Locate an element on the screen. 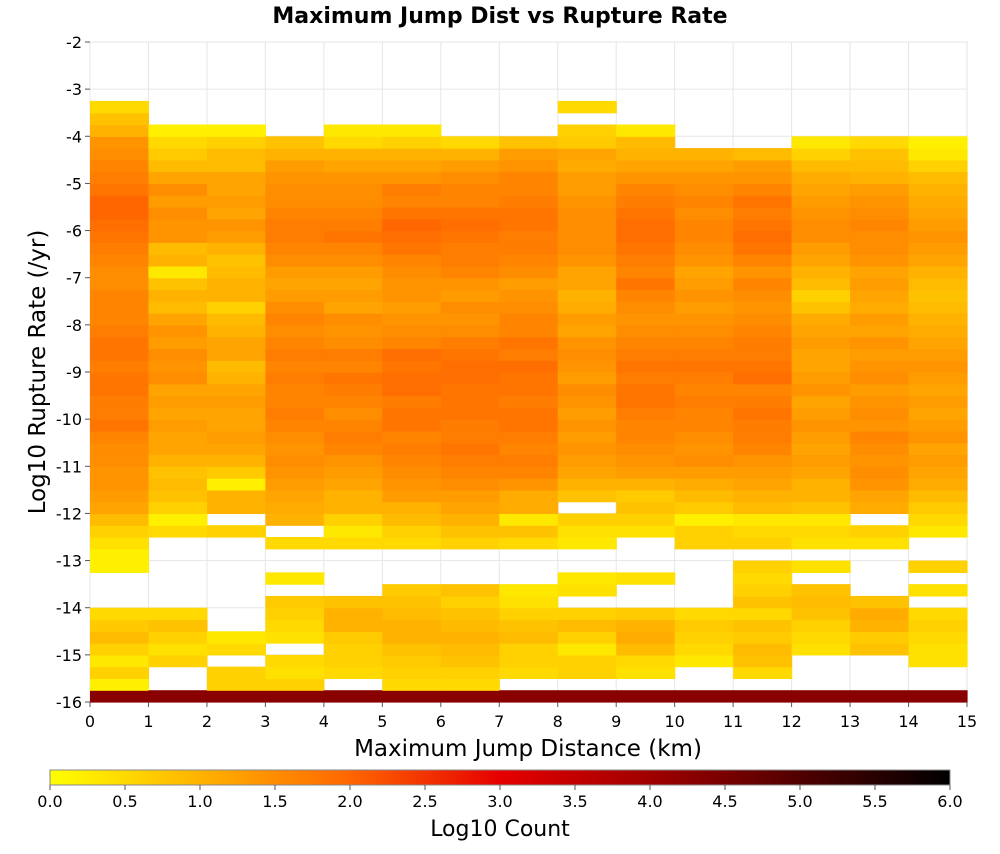  y-tick-label: -2 is located at coordinates (74, 42).